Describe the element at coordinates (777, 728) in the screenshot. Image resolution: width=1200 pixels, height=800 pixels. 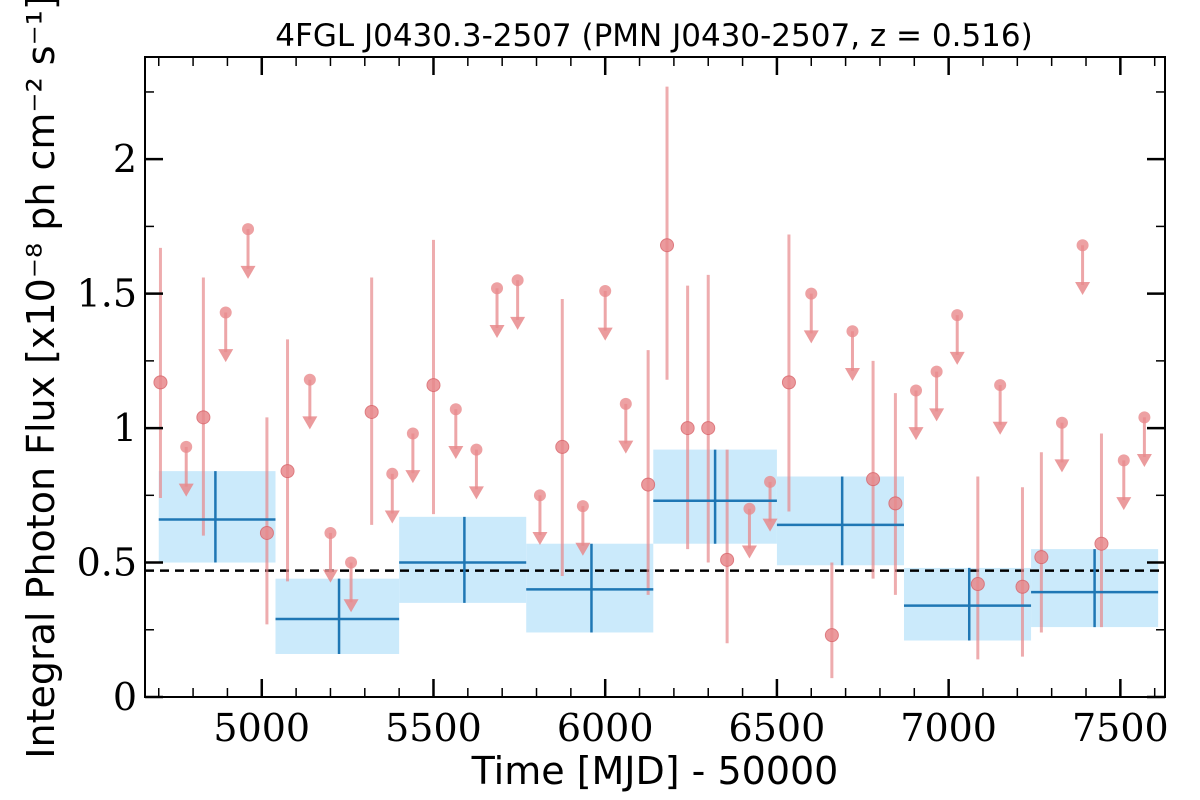
I see `x-tick-label: 6500` at that location.